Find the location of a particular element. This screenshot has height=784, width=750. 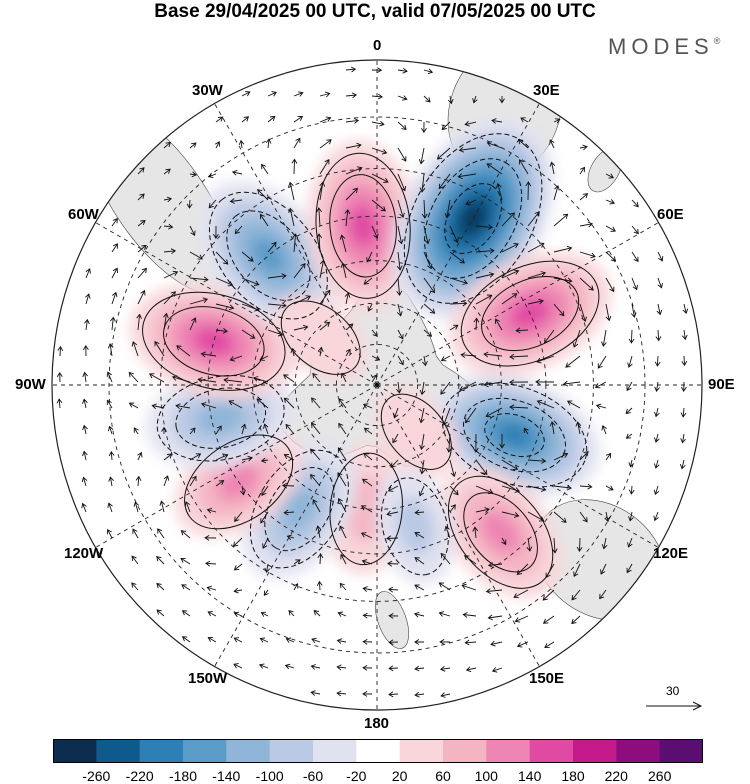

colorbar-tick-label: 140 is located at coordinates (530, 776).